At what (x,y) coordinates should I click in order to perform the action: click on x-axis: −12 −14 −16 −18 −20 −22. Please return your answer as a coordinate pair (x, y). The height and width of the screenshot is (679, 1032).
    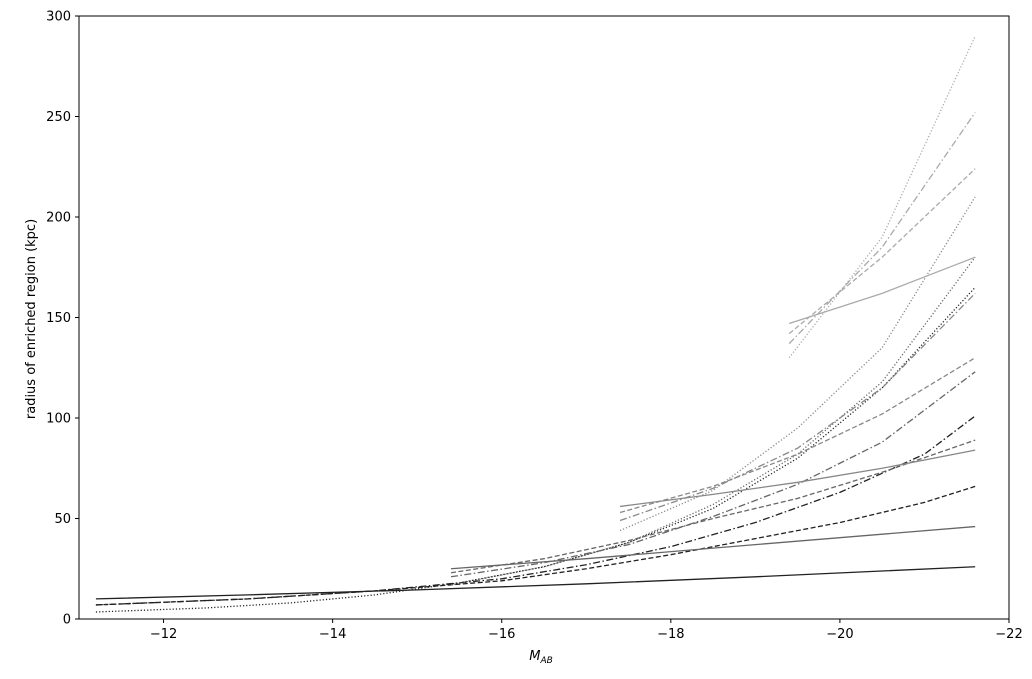
    Looking at the image, I should click on (586, 630).